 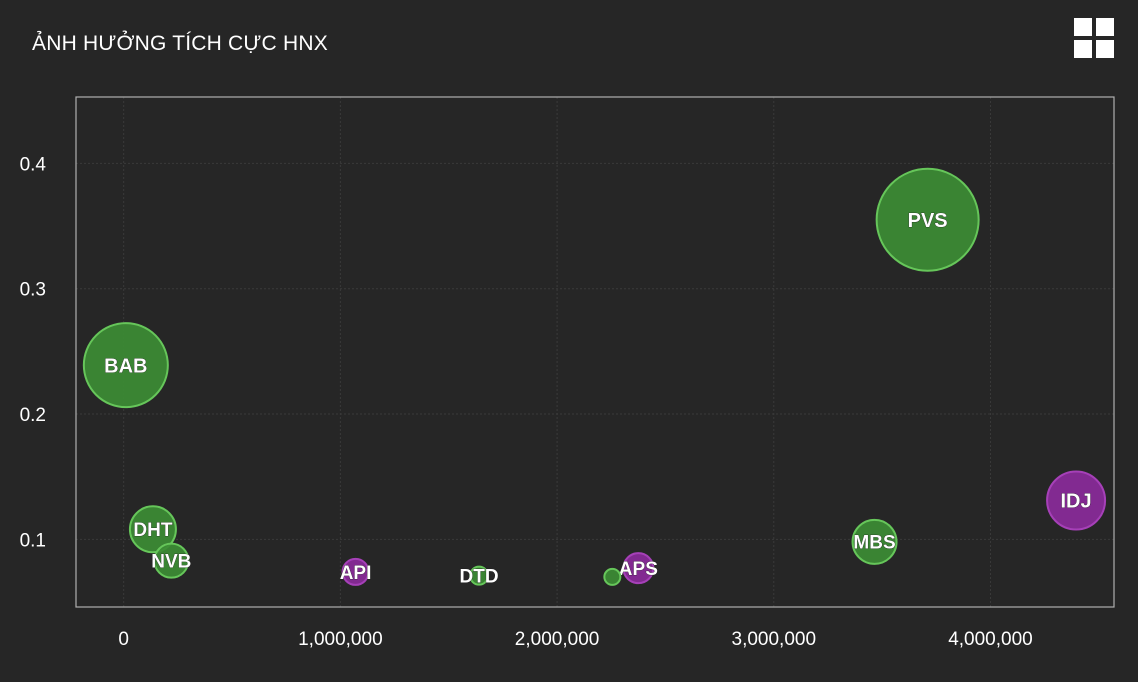 I want to click on bubble-mbs: MBS, so click(x=874, y=541).